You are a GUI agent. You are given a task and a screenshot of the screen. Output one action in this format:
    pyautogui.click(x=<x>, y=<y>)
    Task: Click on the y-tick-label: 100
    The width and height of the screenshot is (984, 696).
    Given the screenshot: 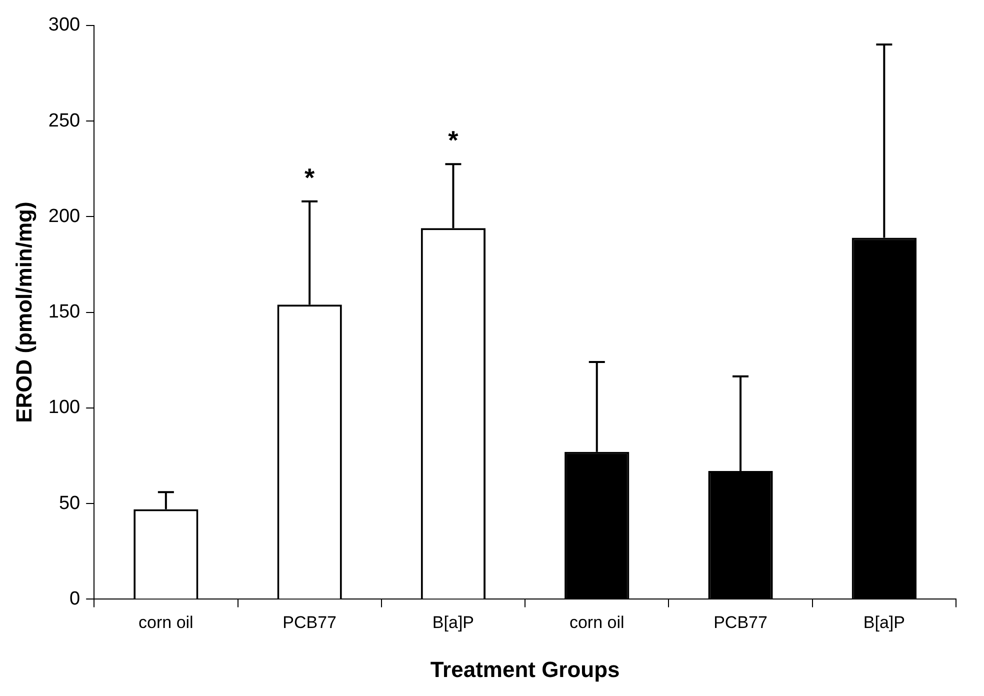 What is the action you would take?
    pyautogui.click(x=64, y=407)
    